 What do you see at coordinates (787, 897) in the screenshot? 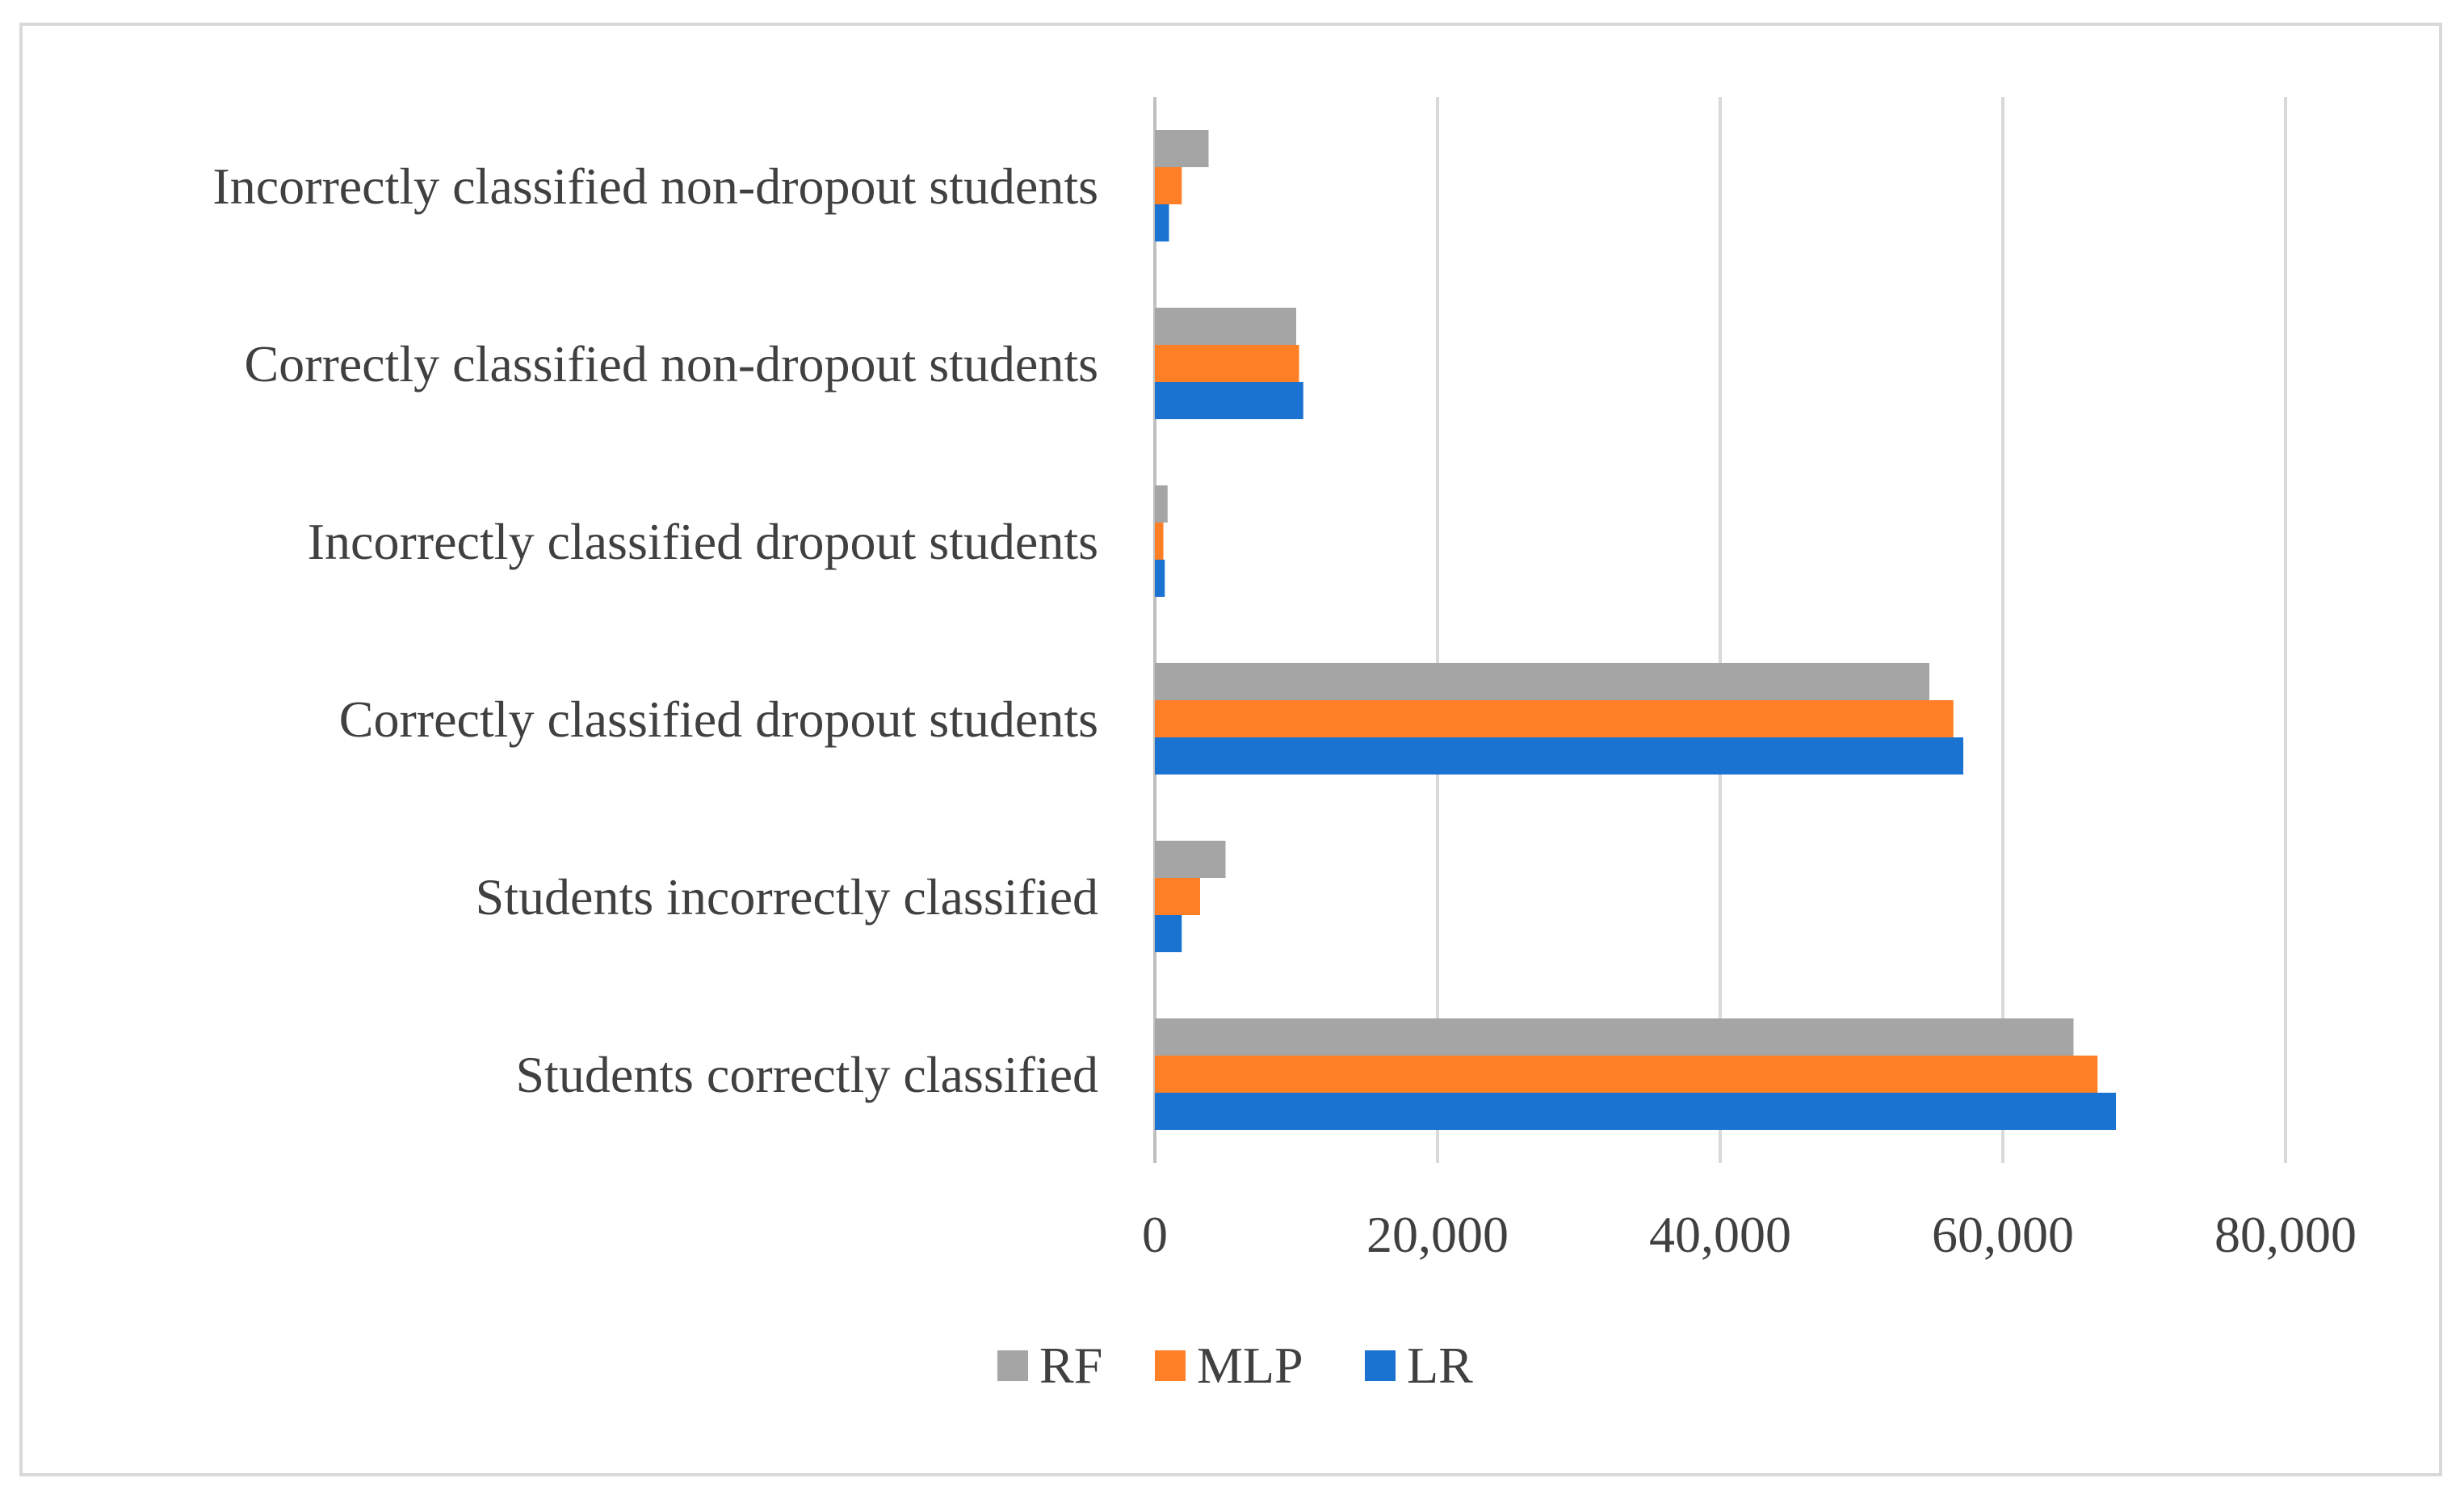
I see `category-label: Students incorrectly classified` at bounding box center [787, 897].